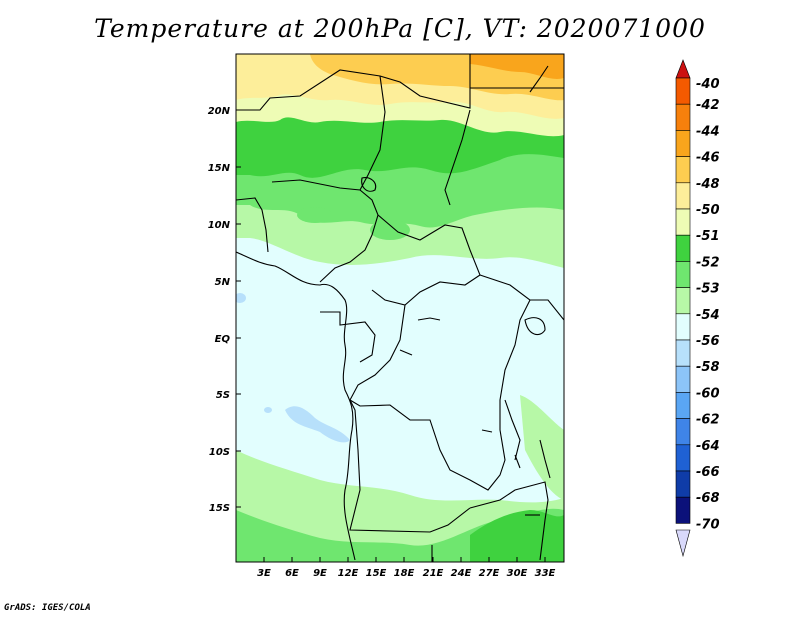 Image resolution: width=800 pixels, height=618 pixels. I want to click on legend-label-4: -48, so click(708, 184).